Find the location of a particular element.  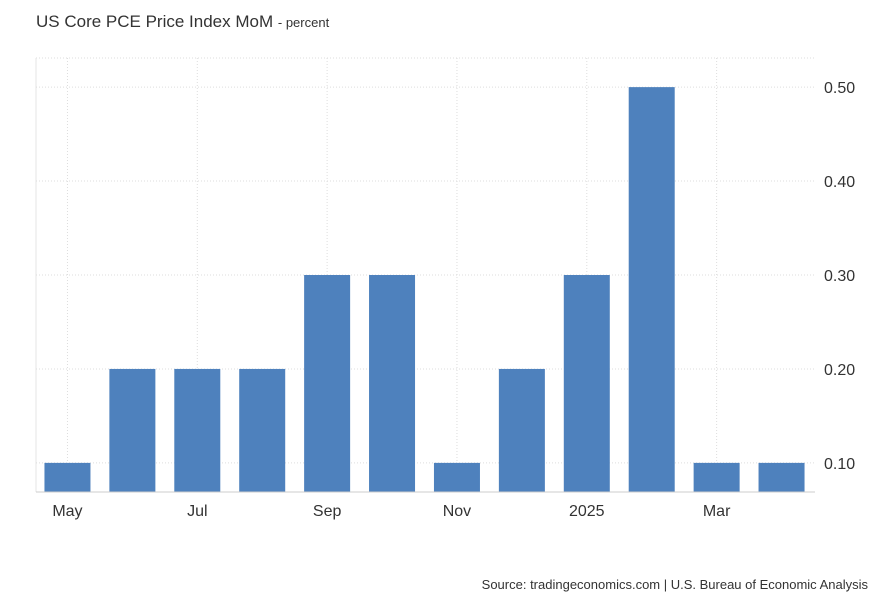

x-tick-label: Sep is located at coordinates (327, 511).